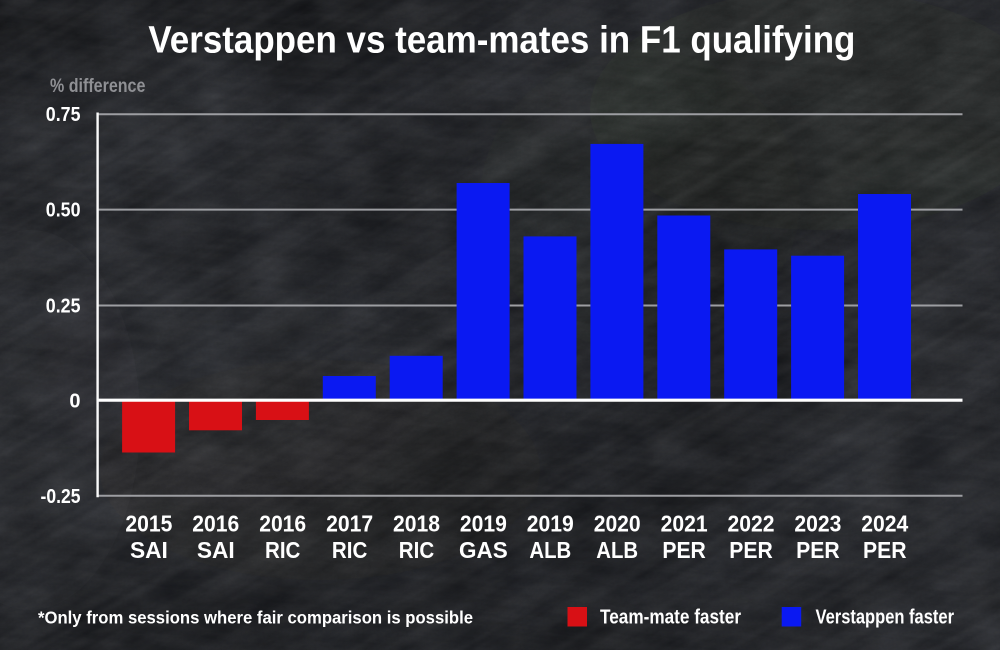  I want to click on svg-text: 0.25, so click(63, 307).